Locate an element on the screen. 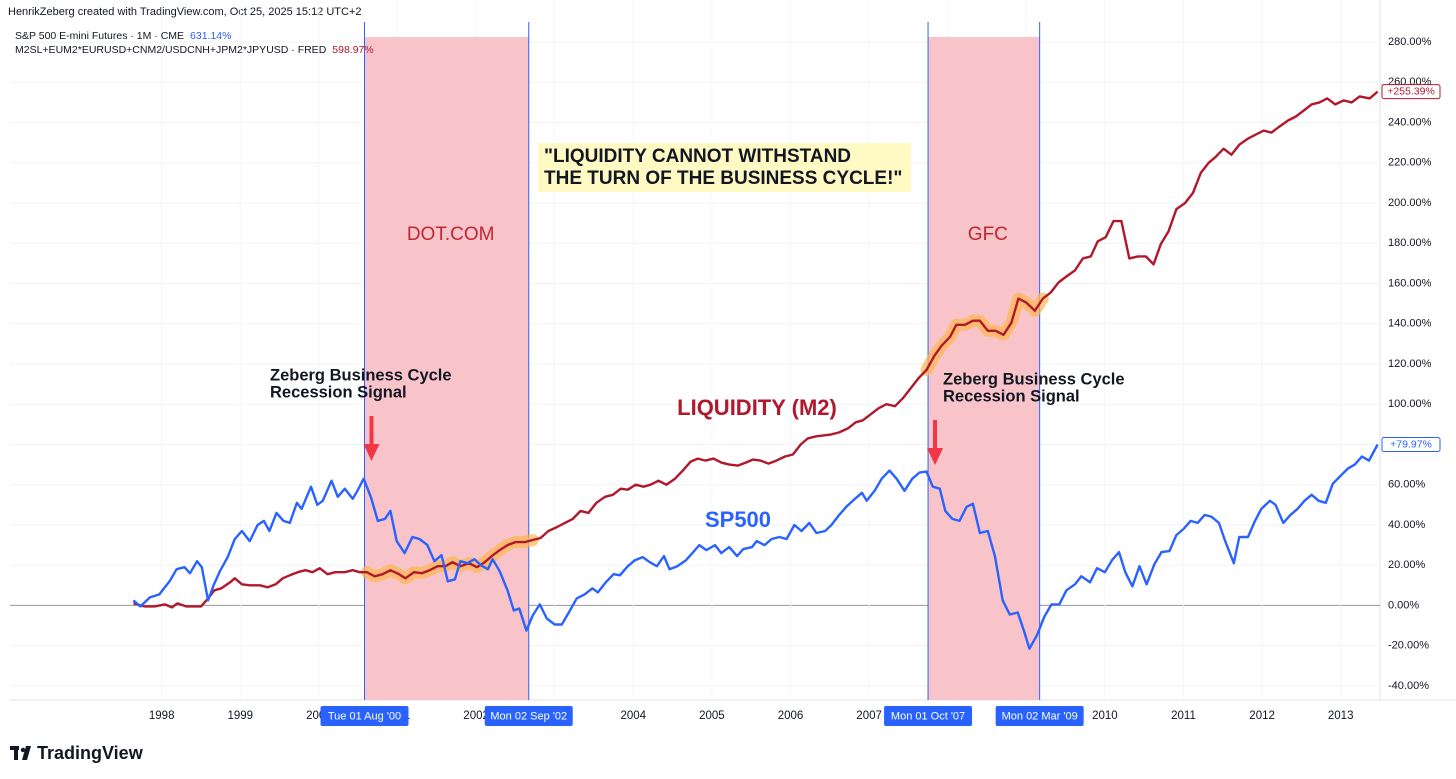  x-tick-label: 2010 is located at coordinates (1105, 716).